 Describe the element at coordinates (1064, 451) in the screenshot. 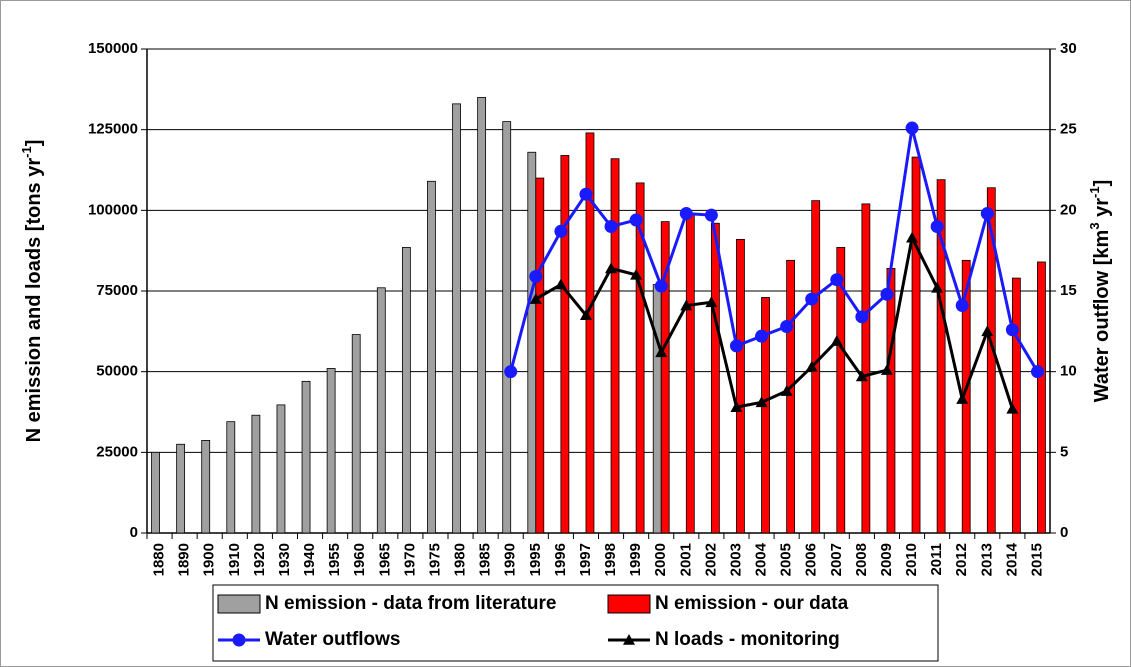

I see `y2-tick-label: 5` at that location.